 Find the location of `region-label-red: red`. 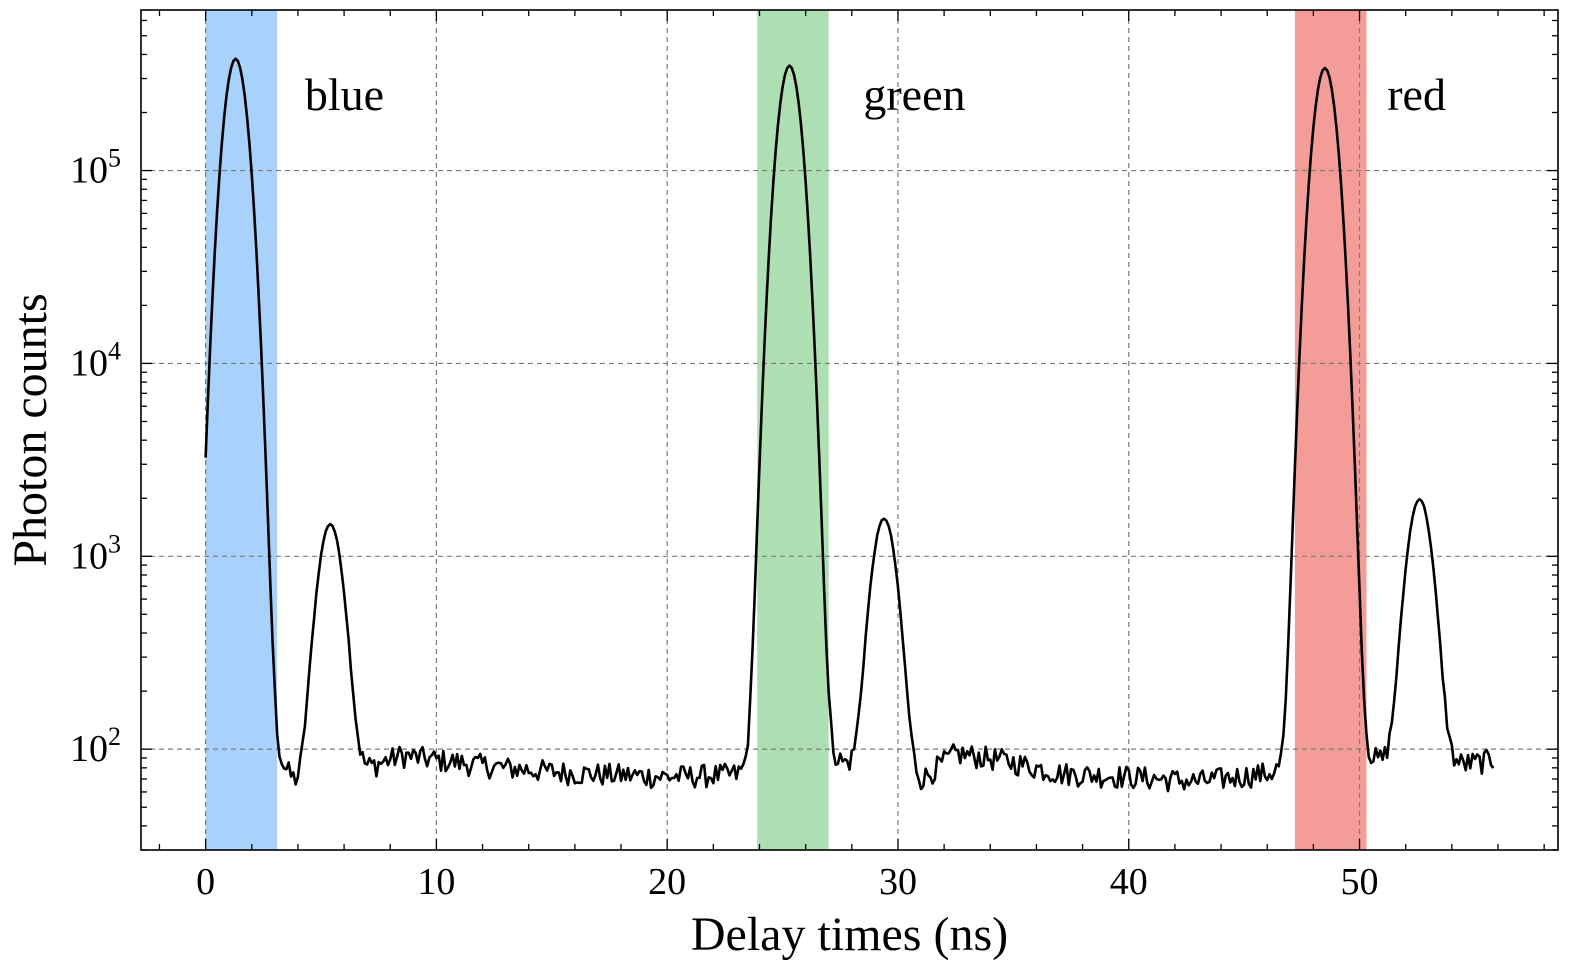

region-label-red: red is located at coordinates (1416, 94).